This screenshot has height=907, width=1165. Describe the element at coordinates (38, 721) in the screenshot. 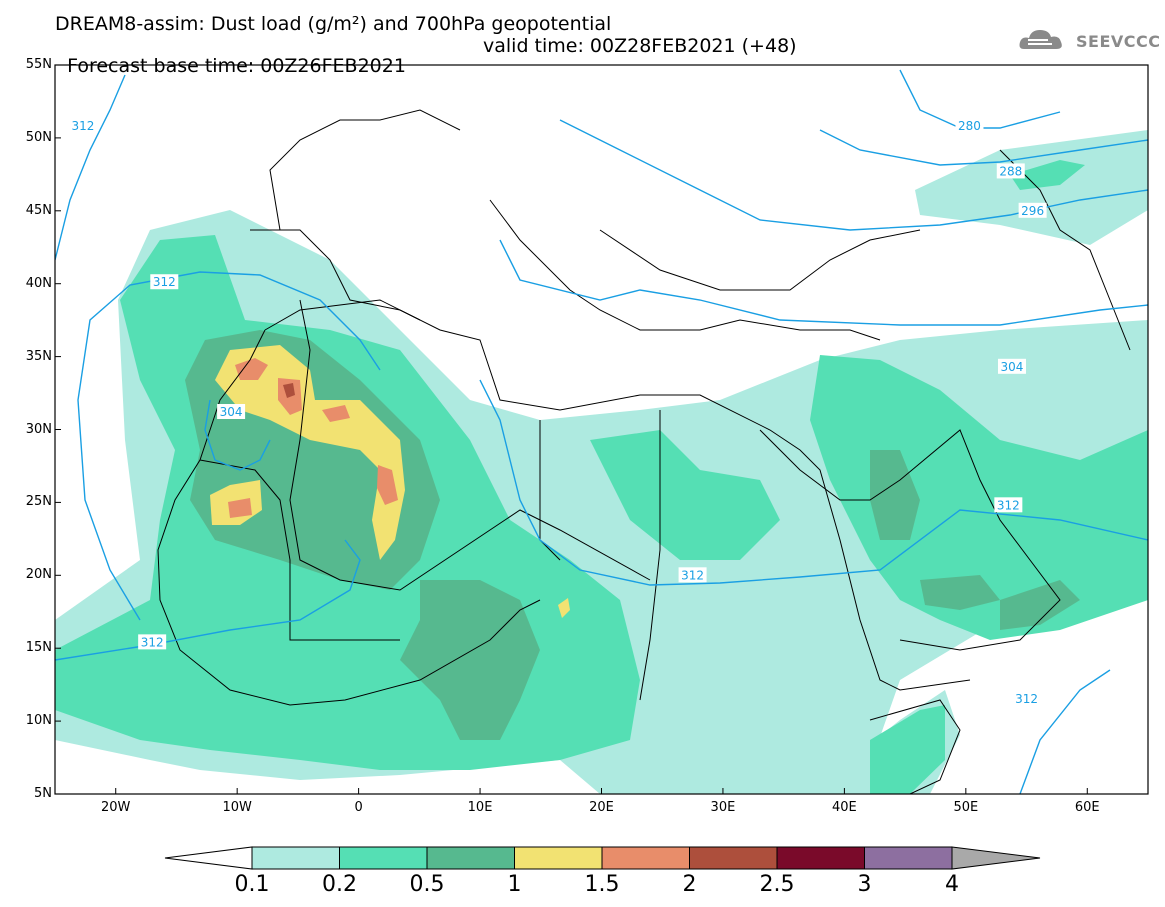

I see `lat-label: 10N` at that location.